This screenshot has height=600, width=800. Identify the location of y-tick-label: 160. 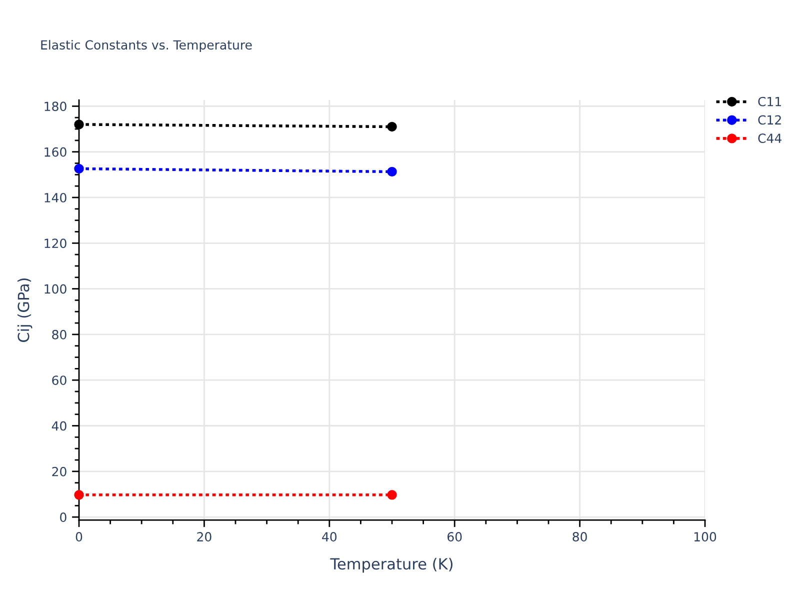
(55, 152).